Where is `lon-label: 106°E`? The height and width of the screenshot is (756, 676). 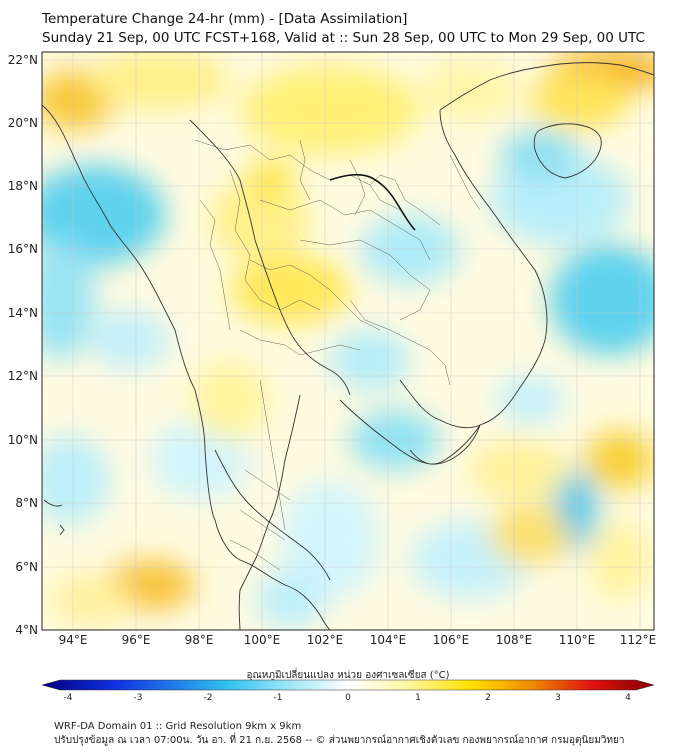 lon-label: 106°E is located at coordinates (451, 640).